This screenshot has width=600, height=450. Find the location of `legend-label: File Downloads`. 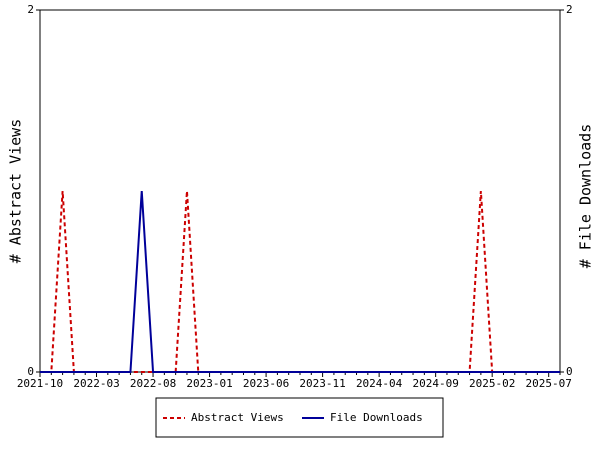

legend-label: File Downloads is located at coordinates (376, 417).